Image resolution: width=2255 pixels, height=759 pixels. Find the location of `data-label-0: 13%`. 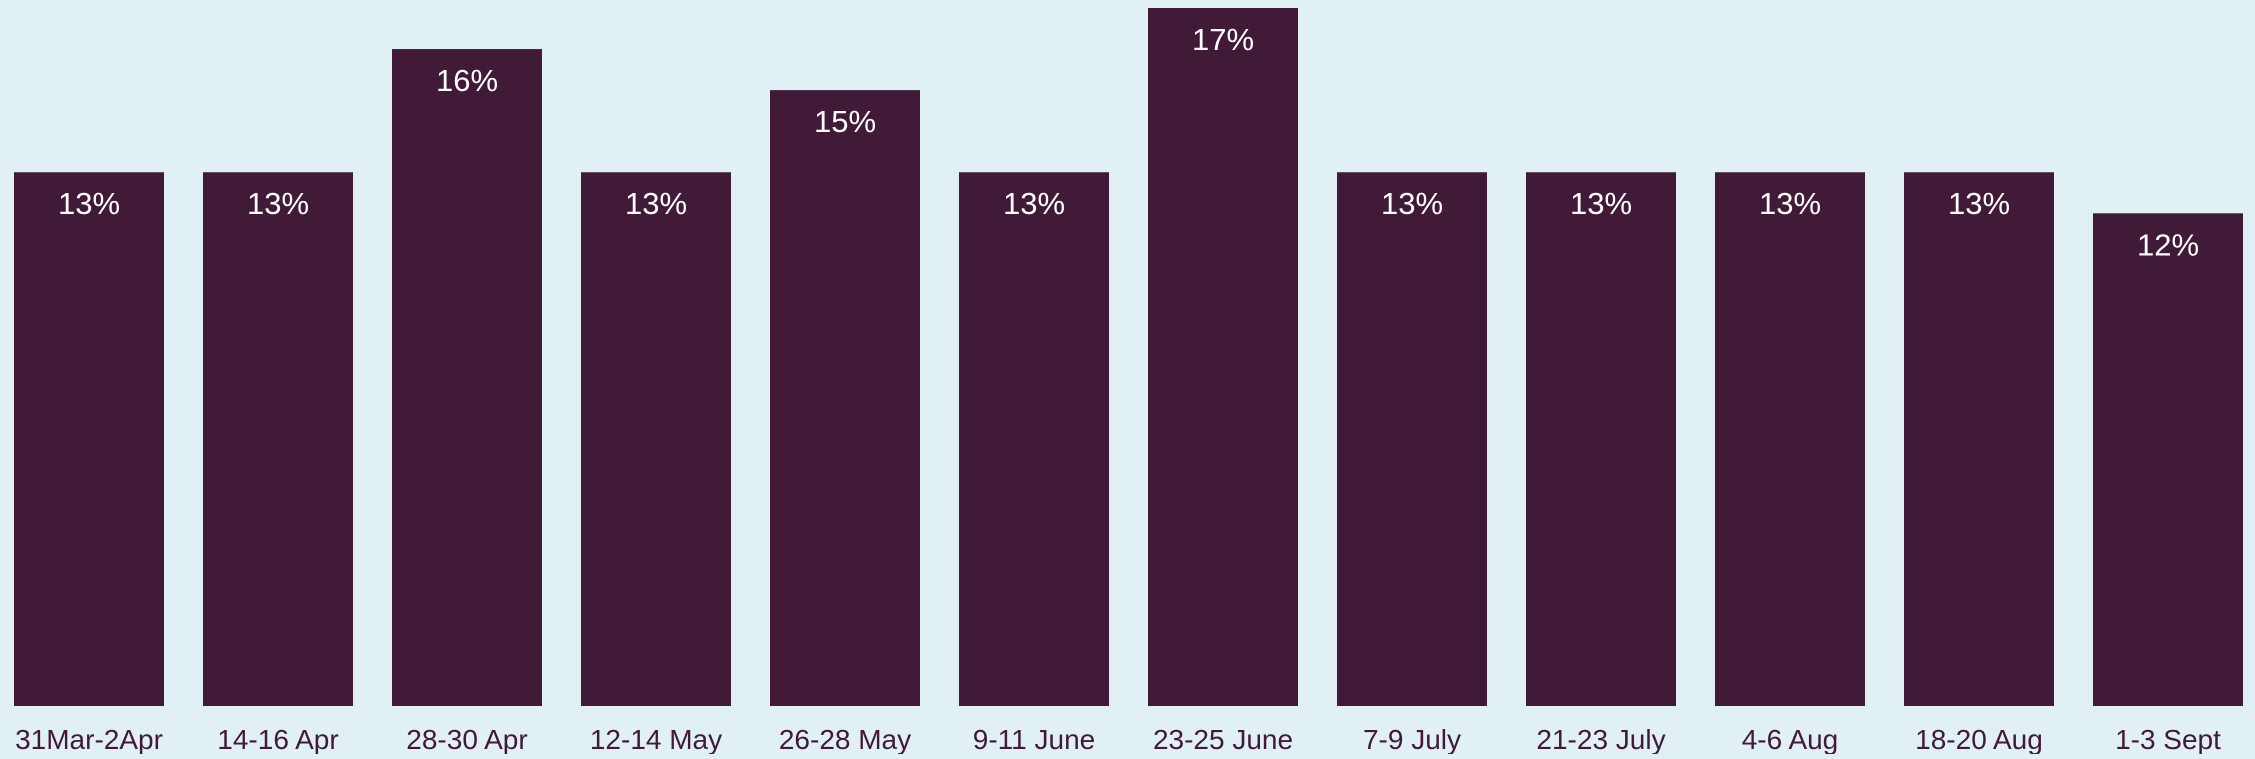

data-label-0: 13% is located at coordinates (89, 203).